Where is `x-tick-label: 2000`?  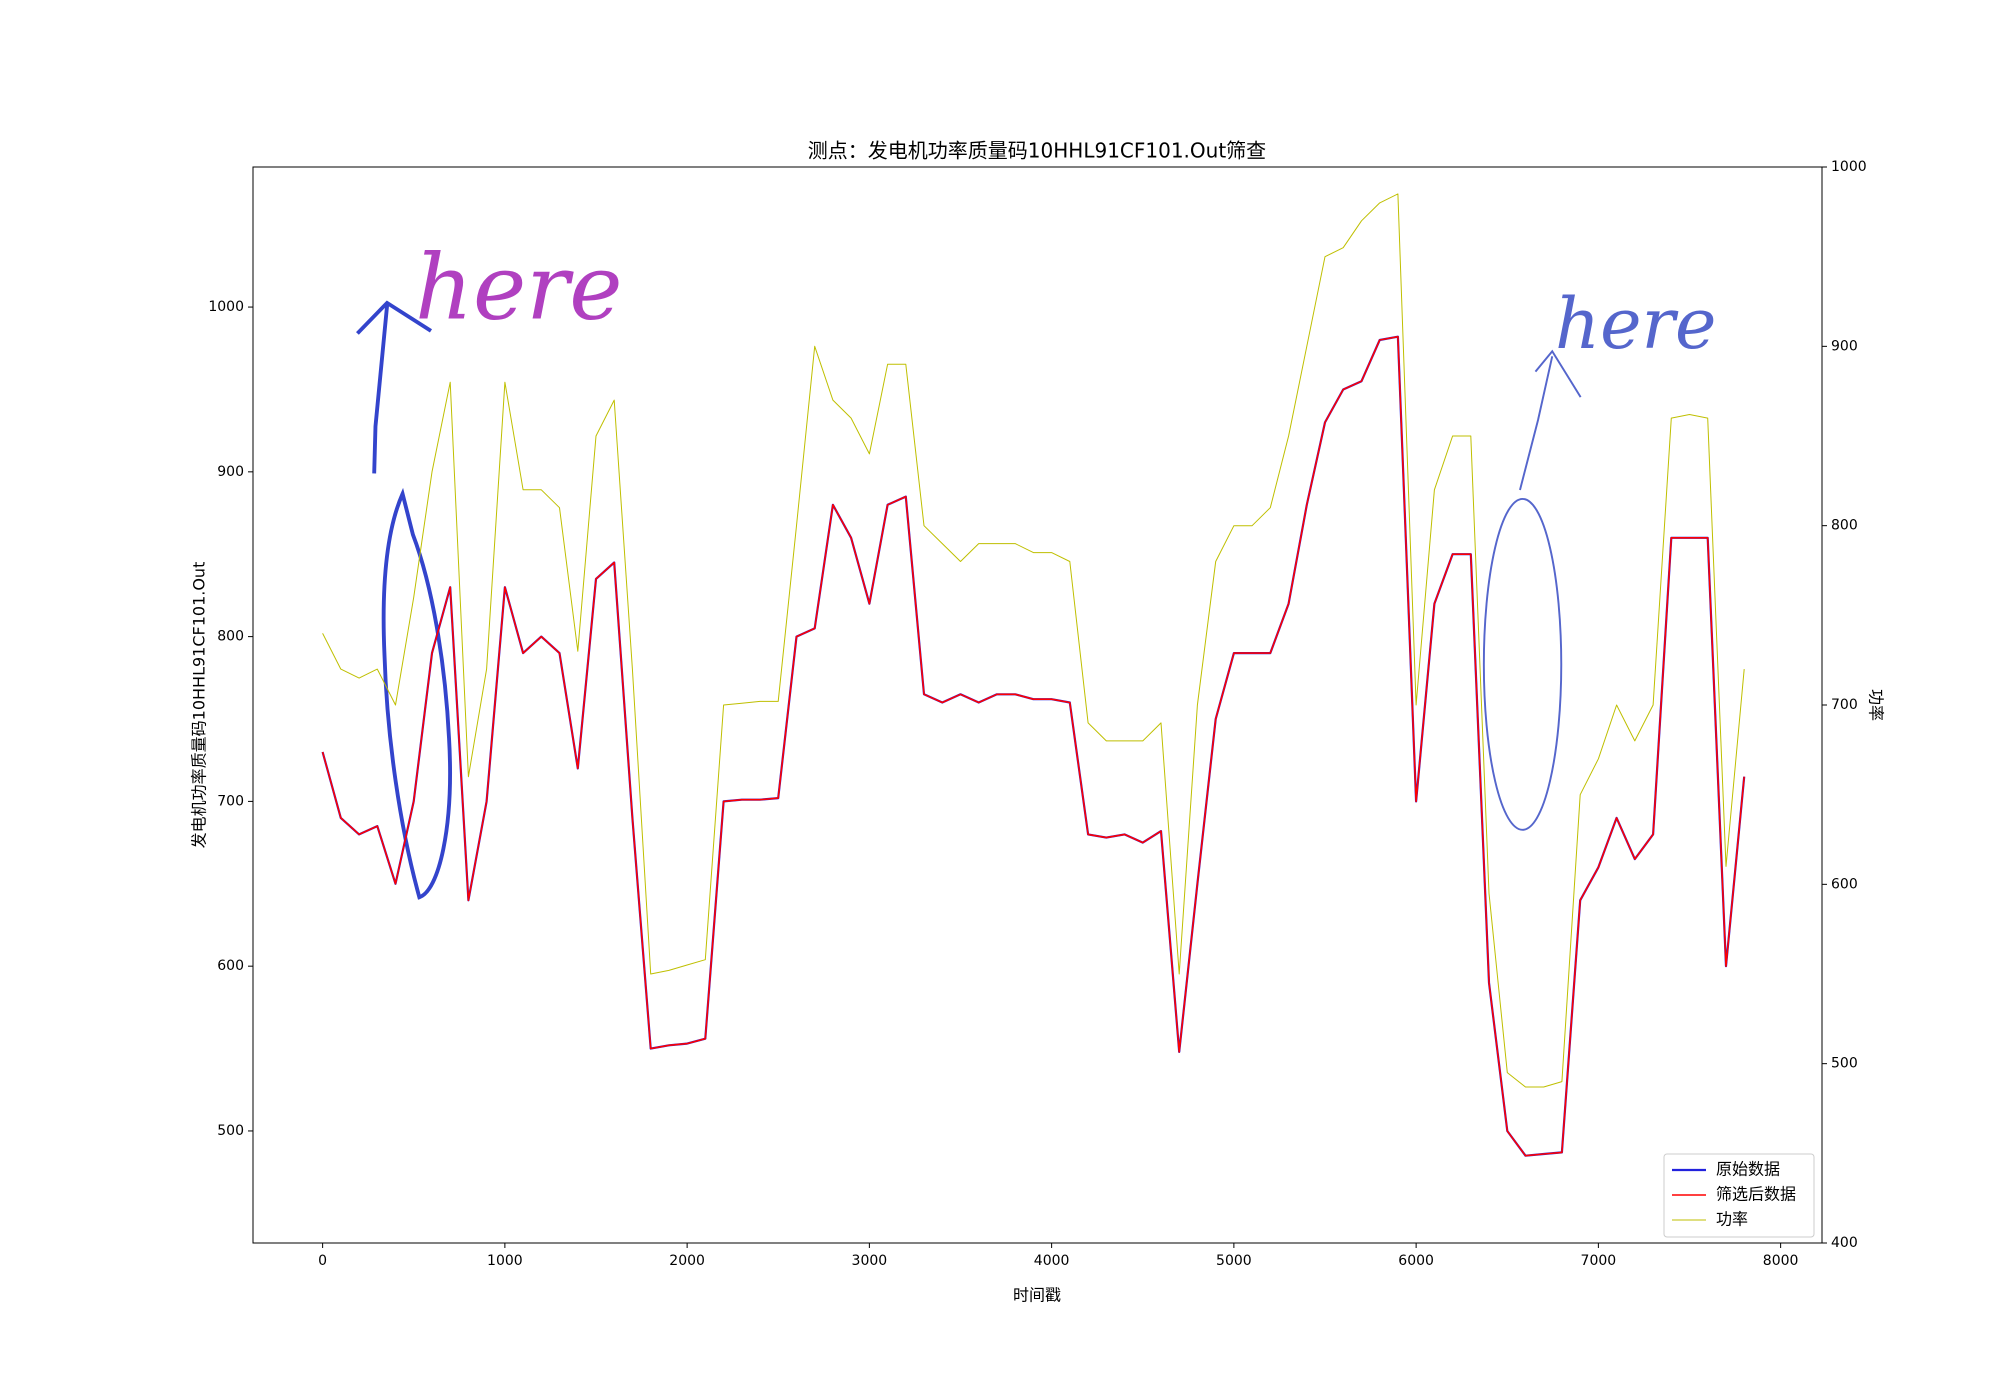 x-tick-label: 2000 is located at coordinates (687, 1261).